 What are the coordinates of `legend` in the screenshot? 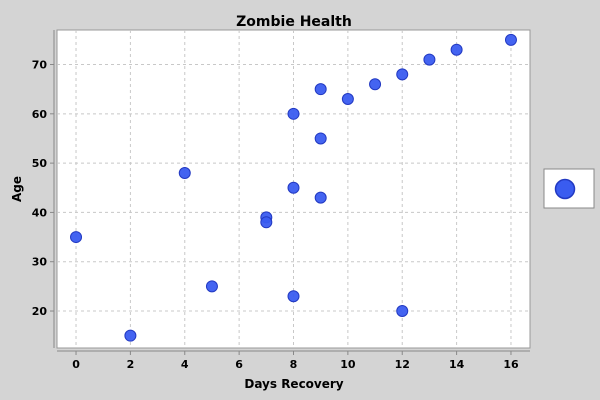 It's located at (569, 188).